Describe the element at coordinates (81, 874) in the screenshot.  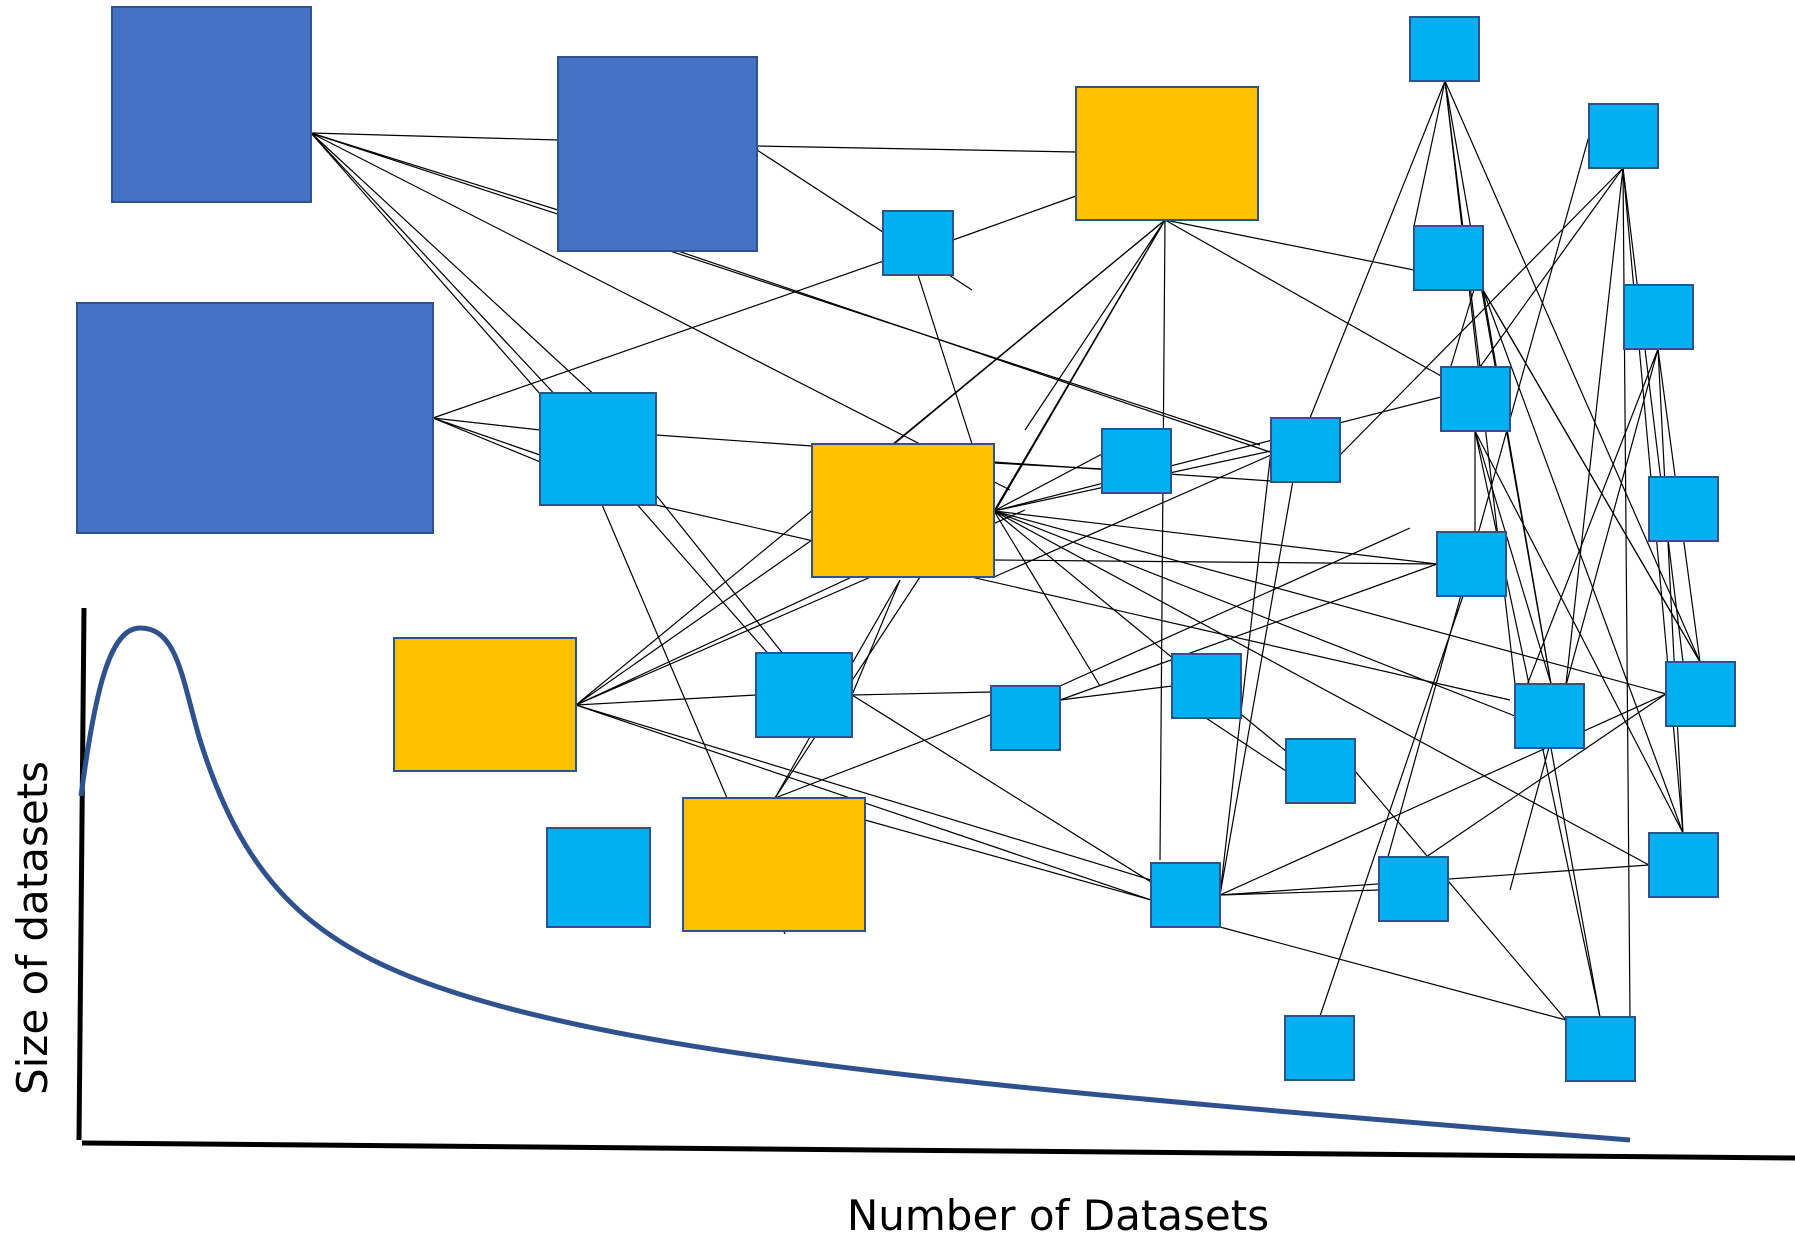
I see `y-axis-line` at that location.